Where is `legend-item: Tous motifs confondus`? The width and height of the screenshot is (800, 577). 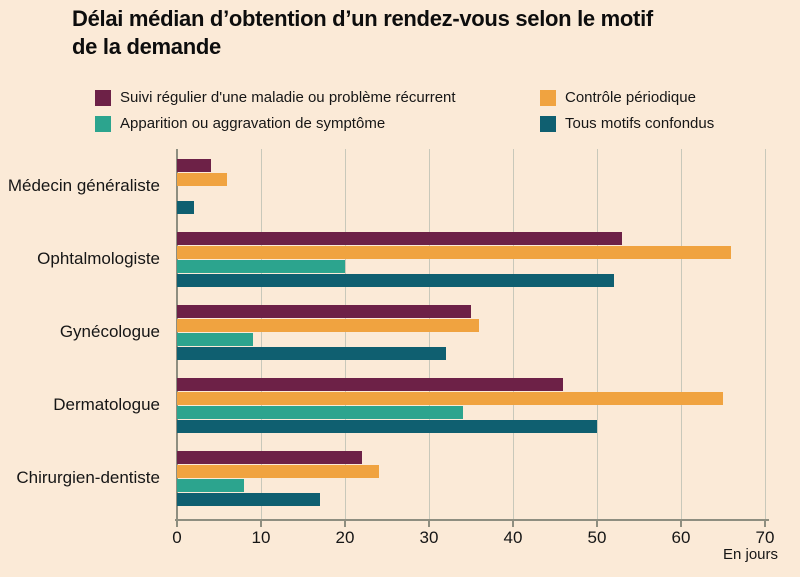 legend-item: Tous motifs confondus is located at coordinates (664, 123).